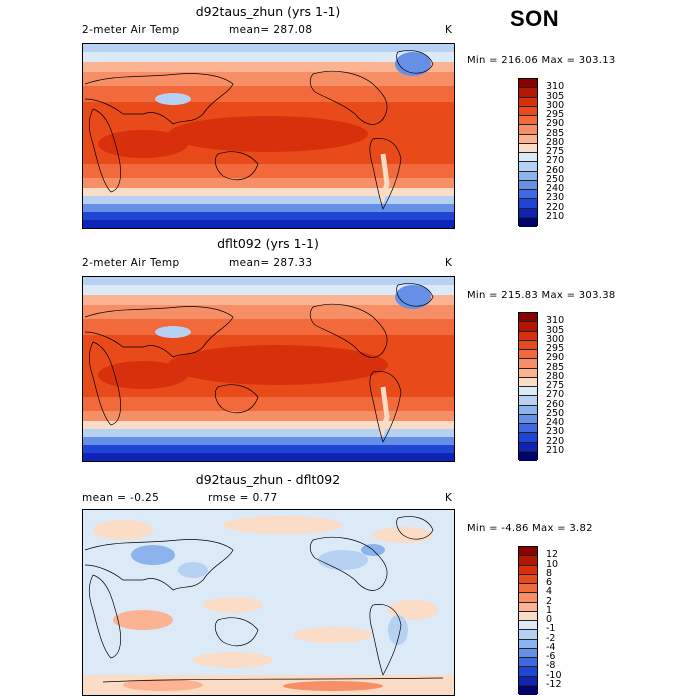  Describe the element at coordinates (551, 656) in the screenshot. I see `colorbar-tick-label: -6` at that location.